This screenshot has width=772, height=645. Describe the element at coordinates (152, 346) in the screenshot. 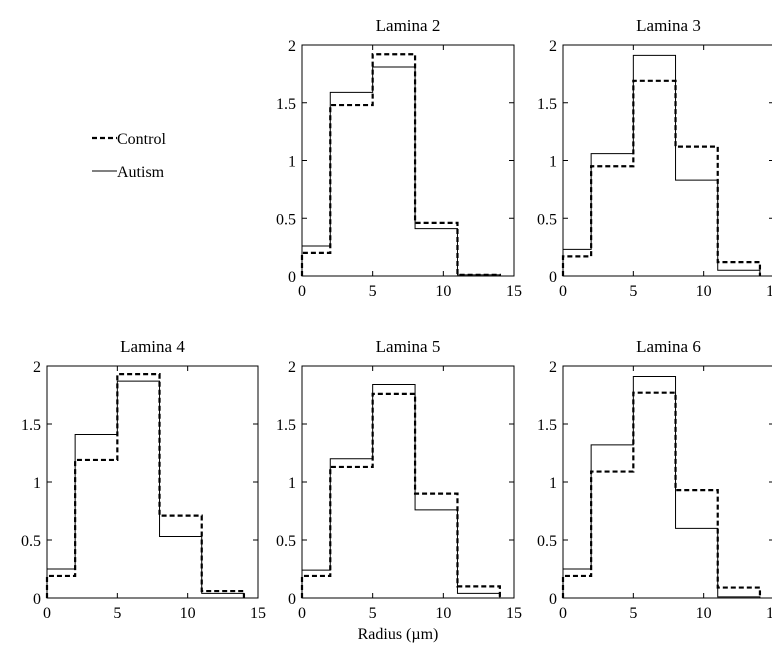

I see `panel-title: Lamina 4` at that location.